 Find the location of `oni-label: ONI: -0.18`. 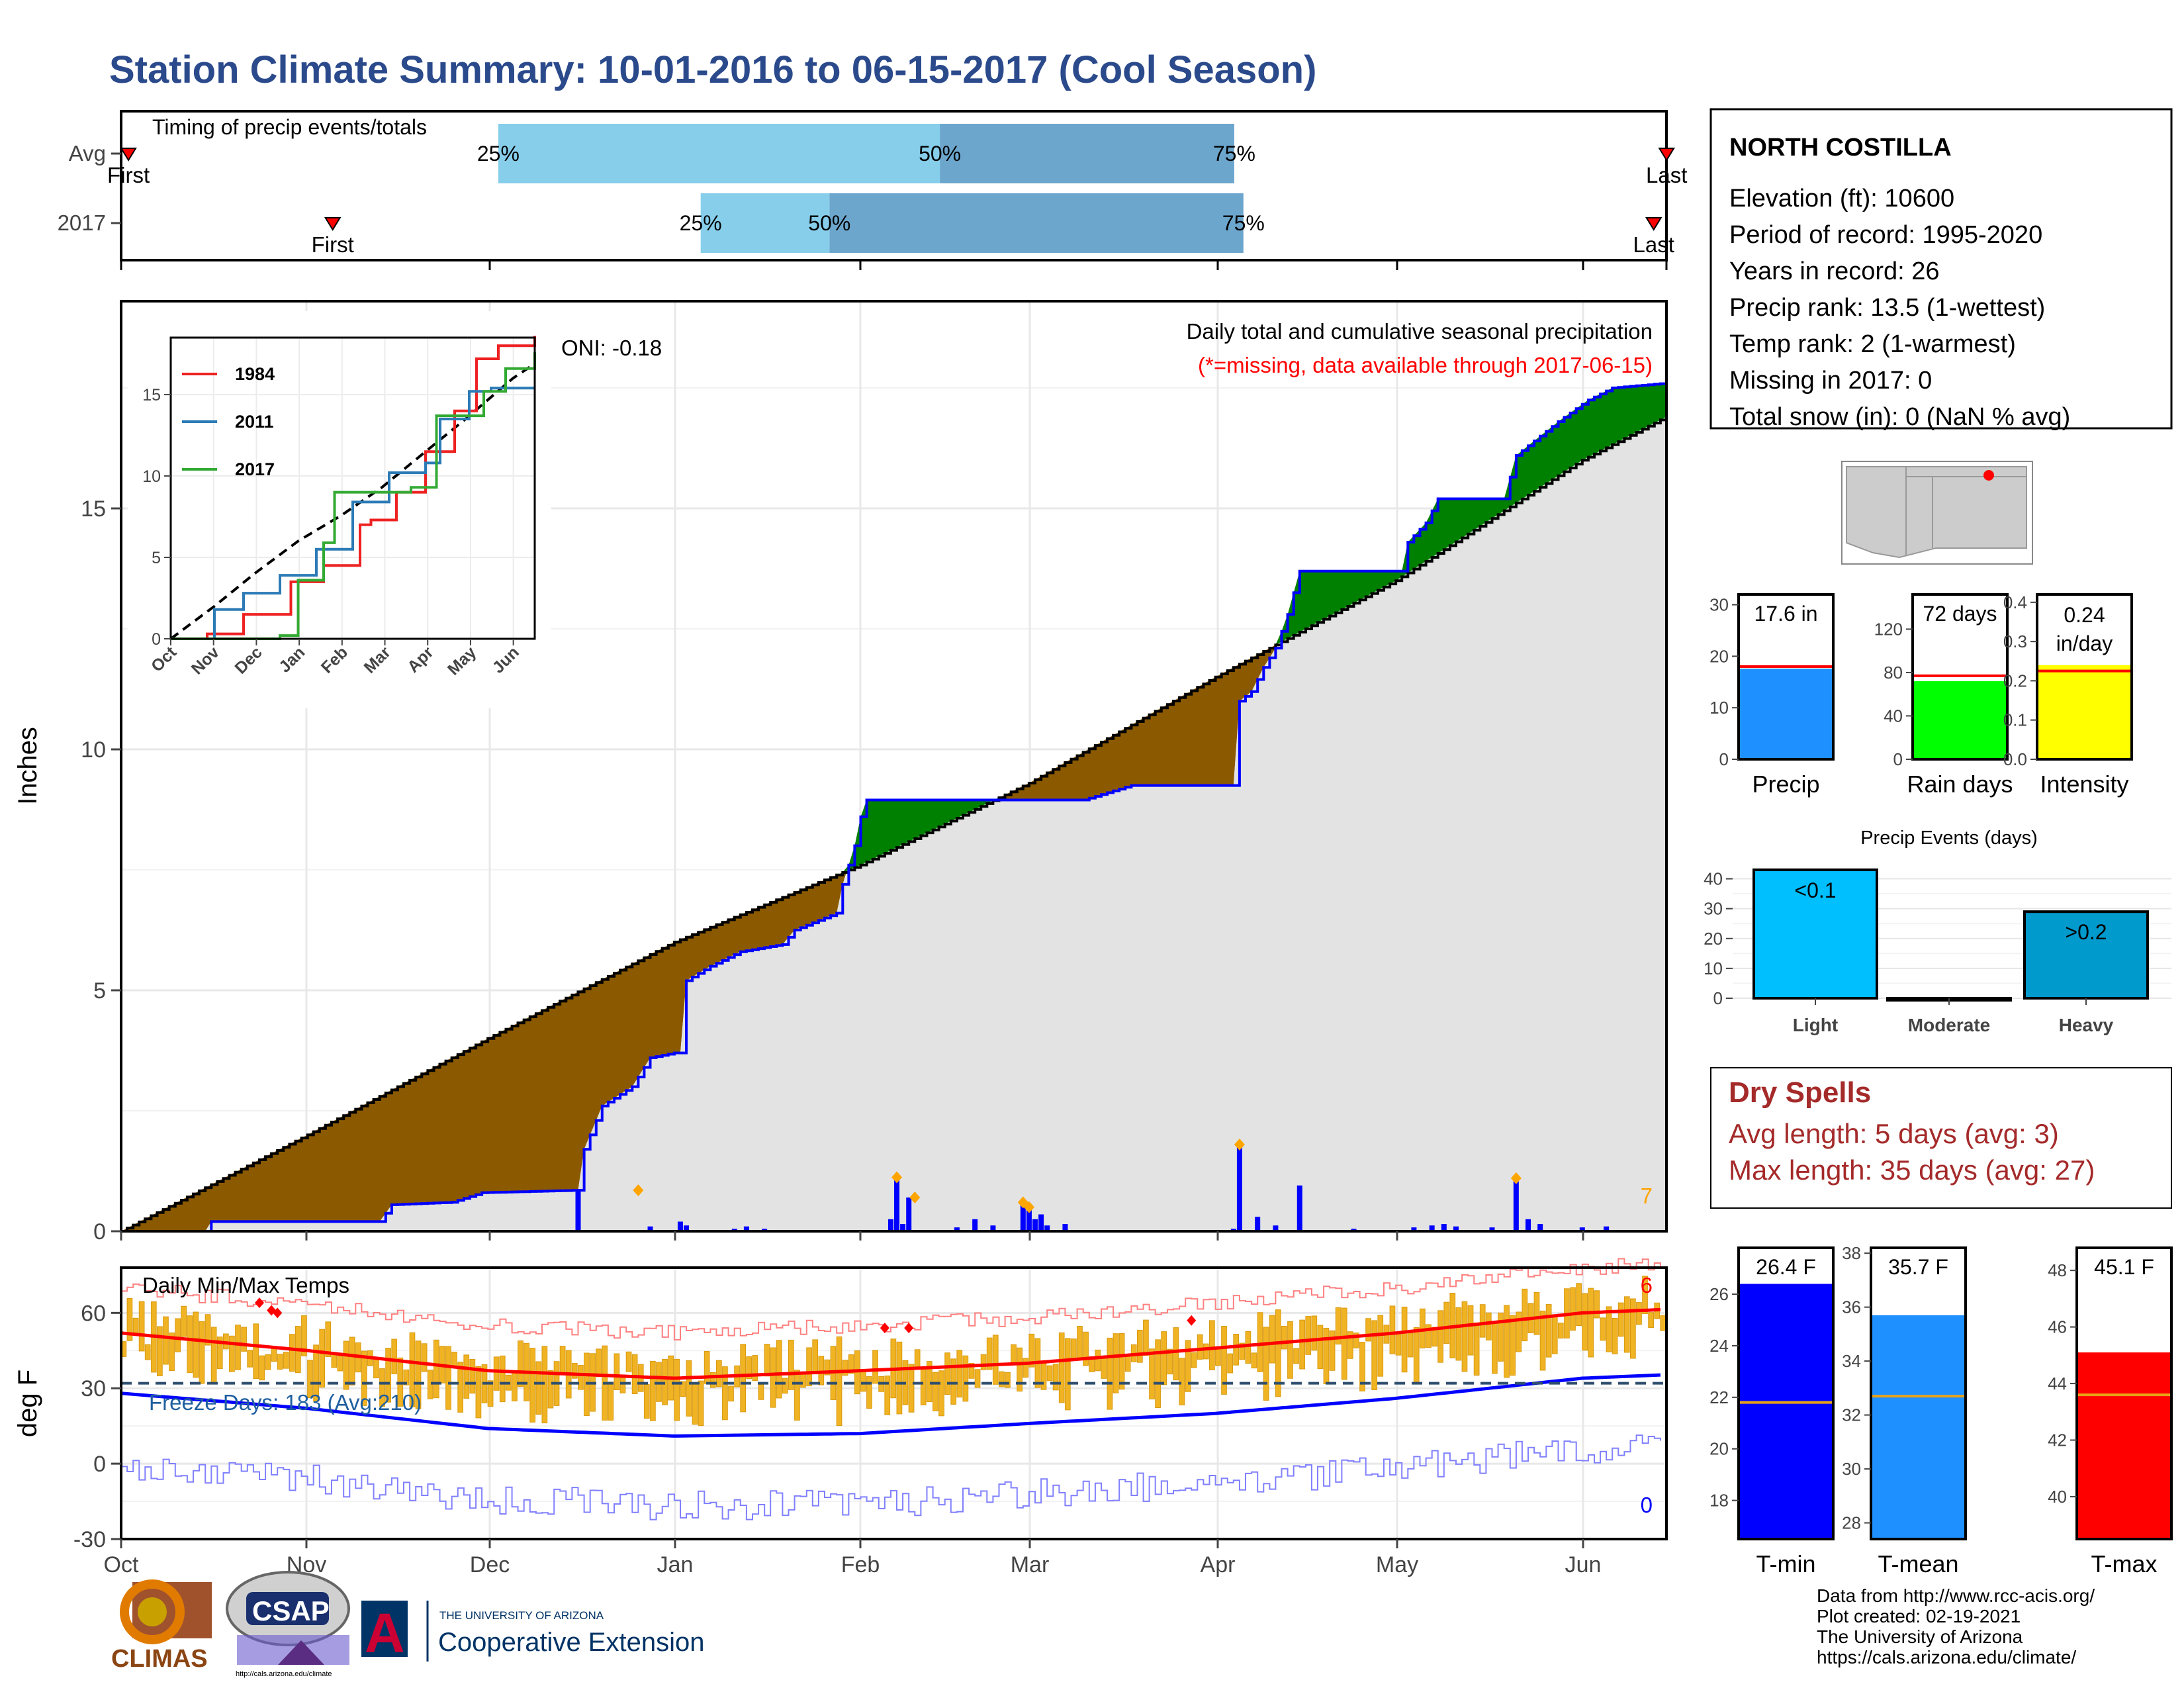

oni-label: ONI: -0.18 is located at coordinates (611, 348).